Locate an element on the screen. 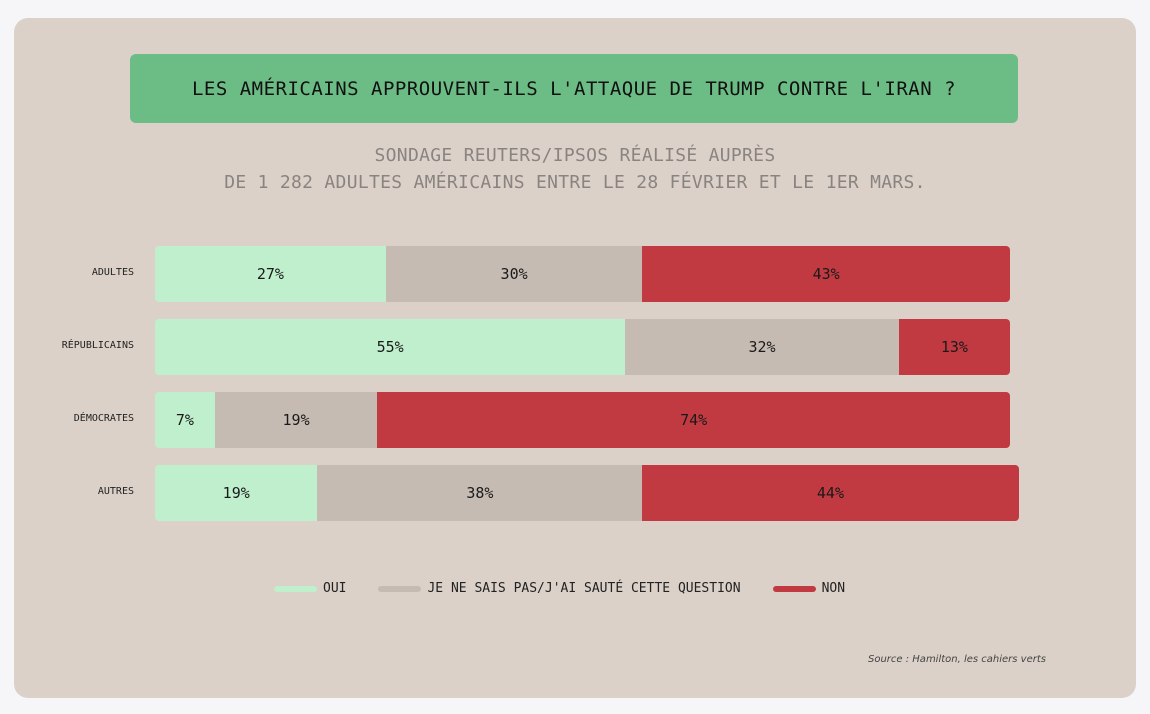  data-label: 32% is located at coordinates (762, 347).